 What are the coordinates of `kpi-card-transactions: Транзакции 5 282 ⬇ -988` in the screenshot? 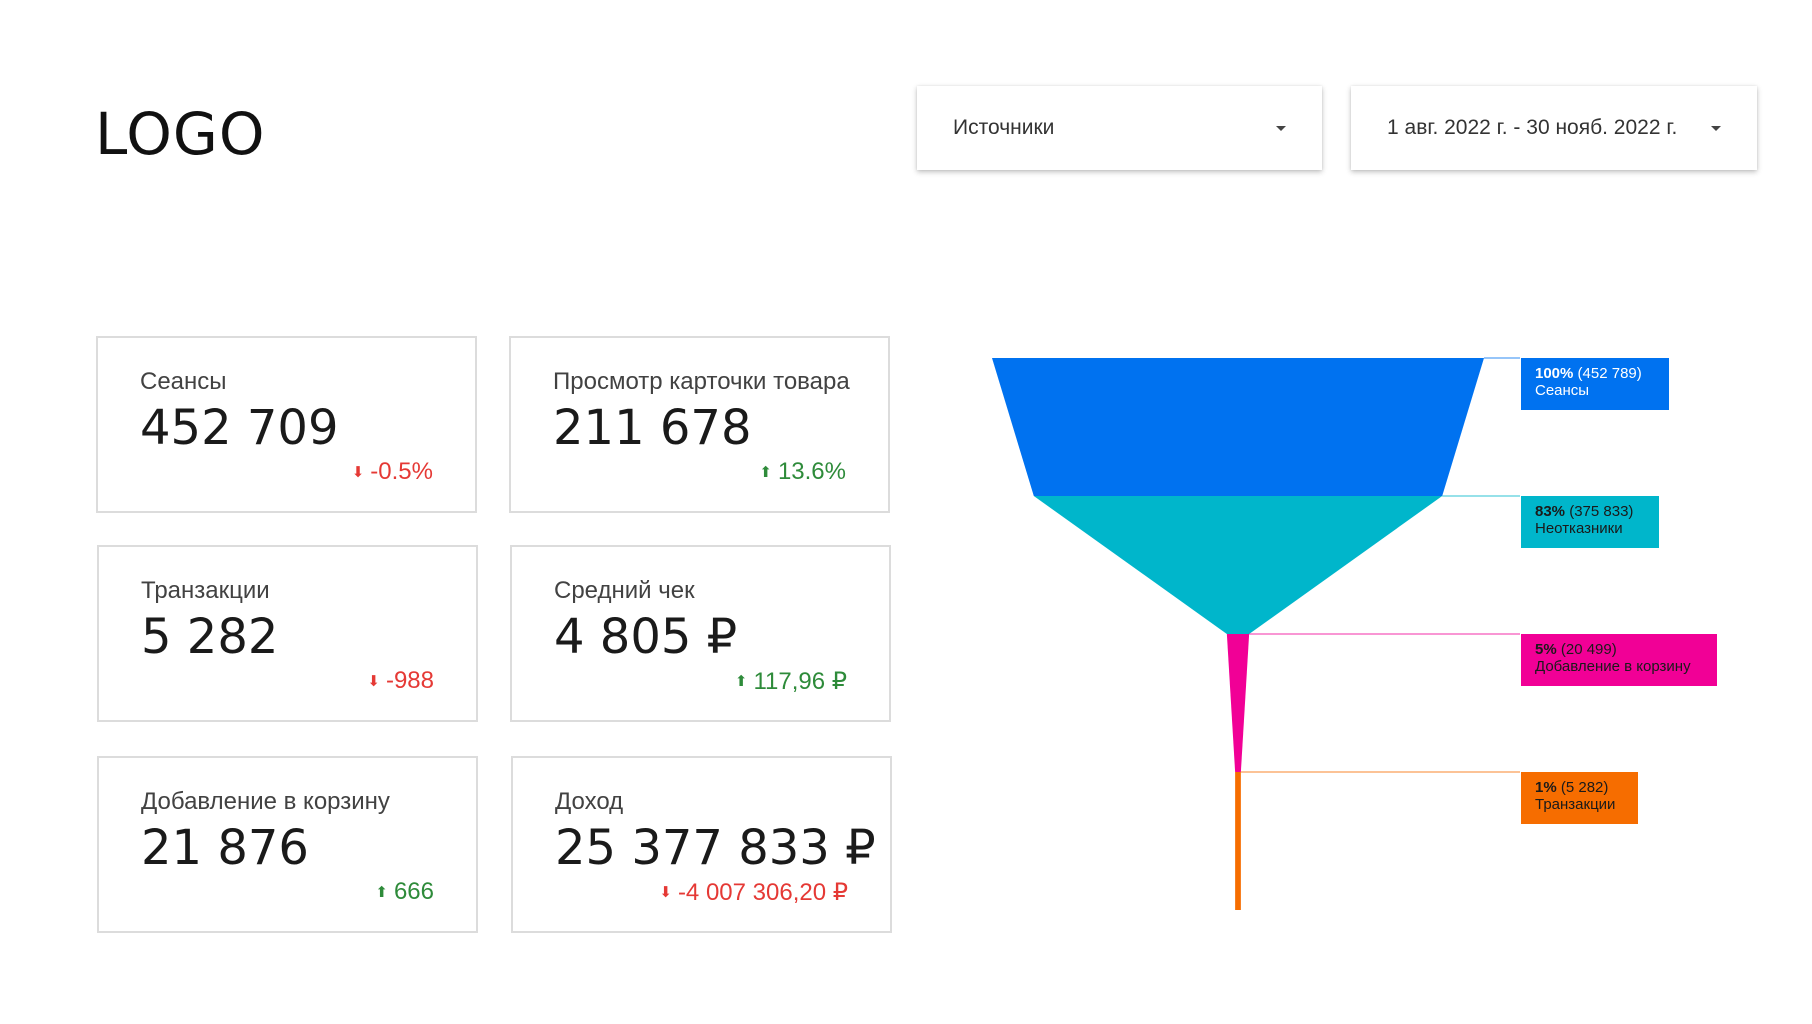 It's located at (287, 633).